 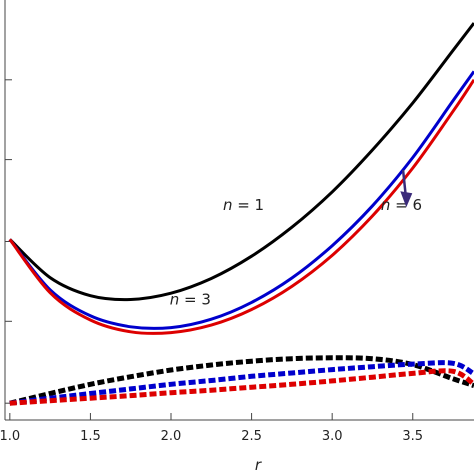 What do you see at coordinates (258, 465) in the screenshot?
I see `x-axis-title: r` at bounding box center [258, 465].